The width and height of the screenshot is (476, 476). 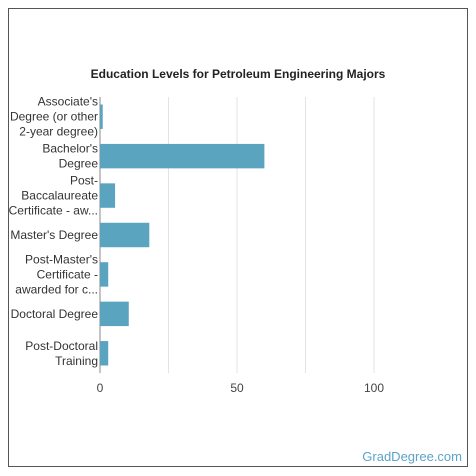 What do you see at coordinates (59, 196) in the screenshot?
I see `category-label-line: Baccalaureate` at bounding box center [59, 196].